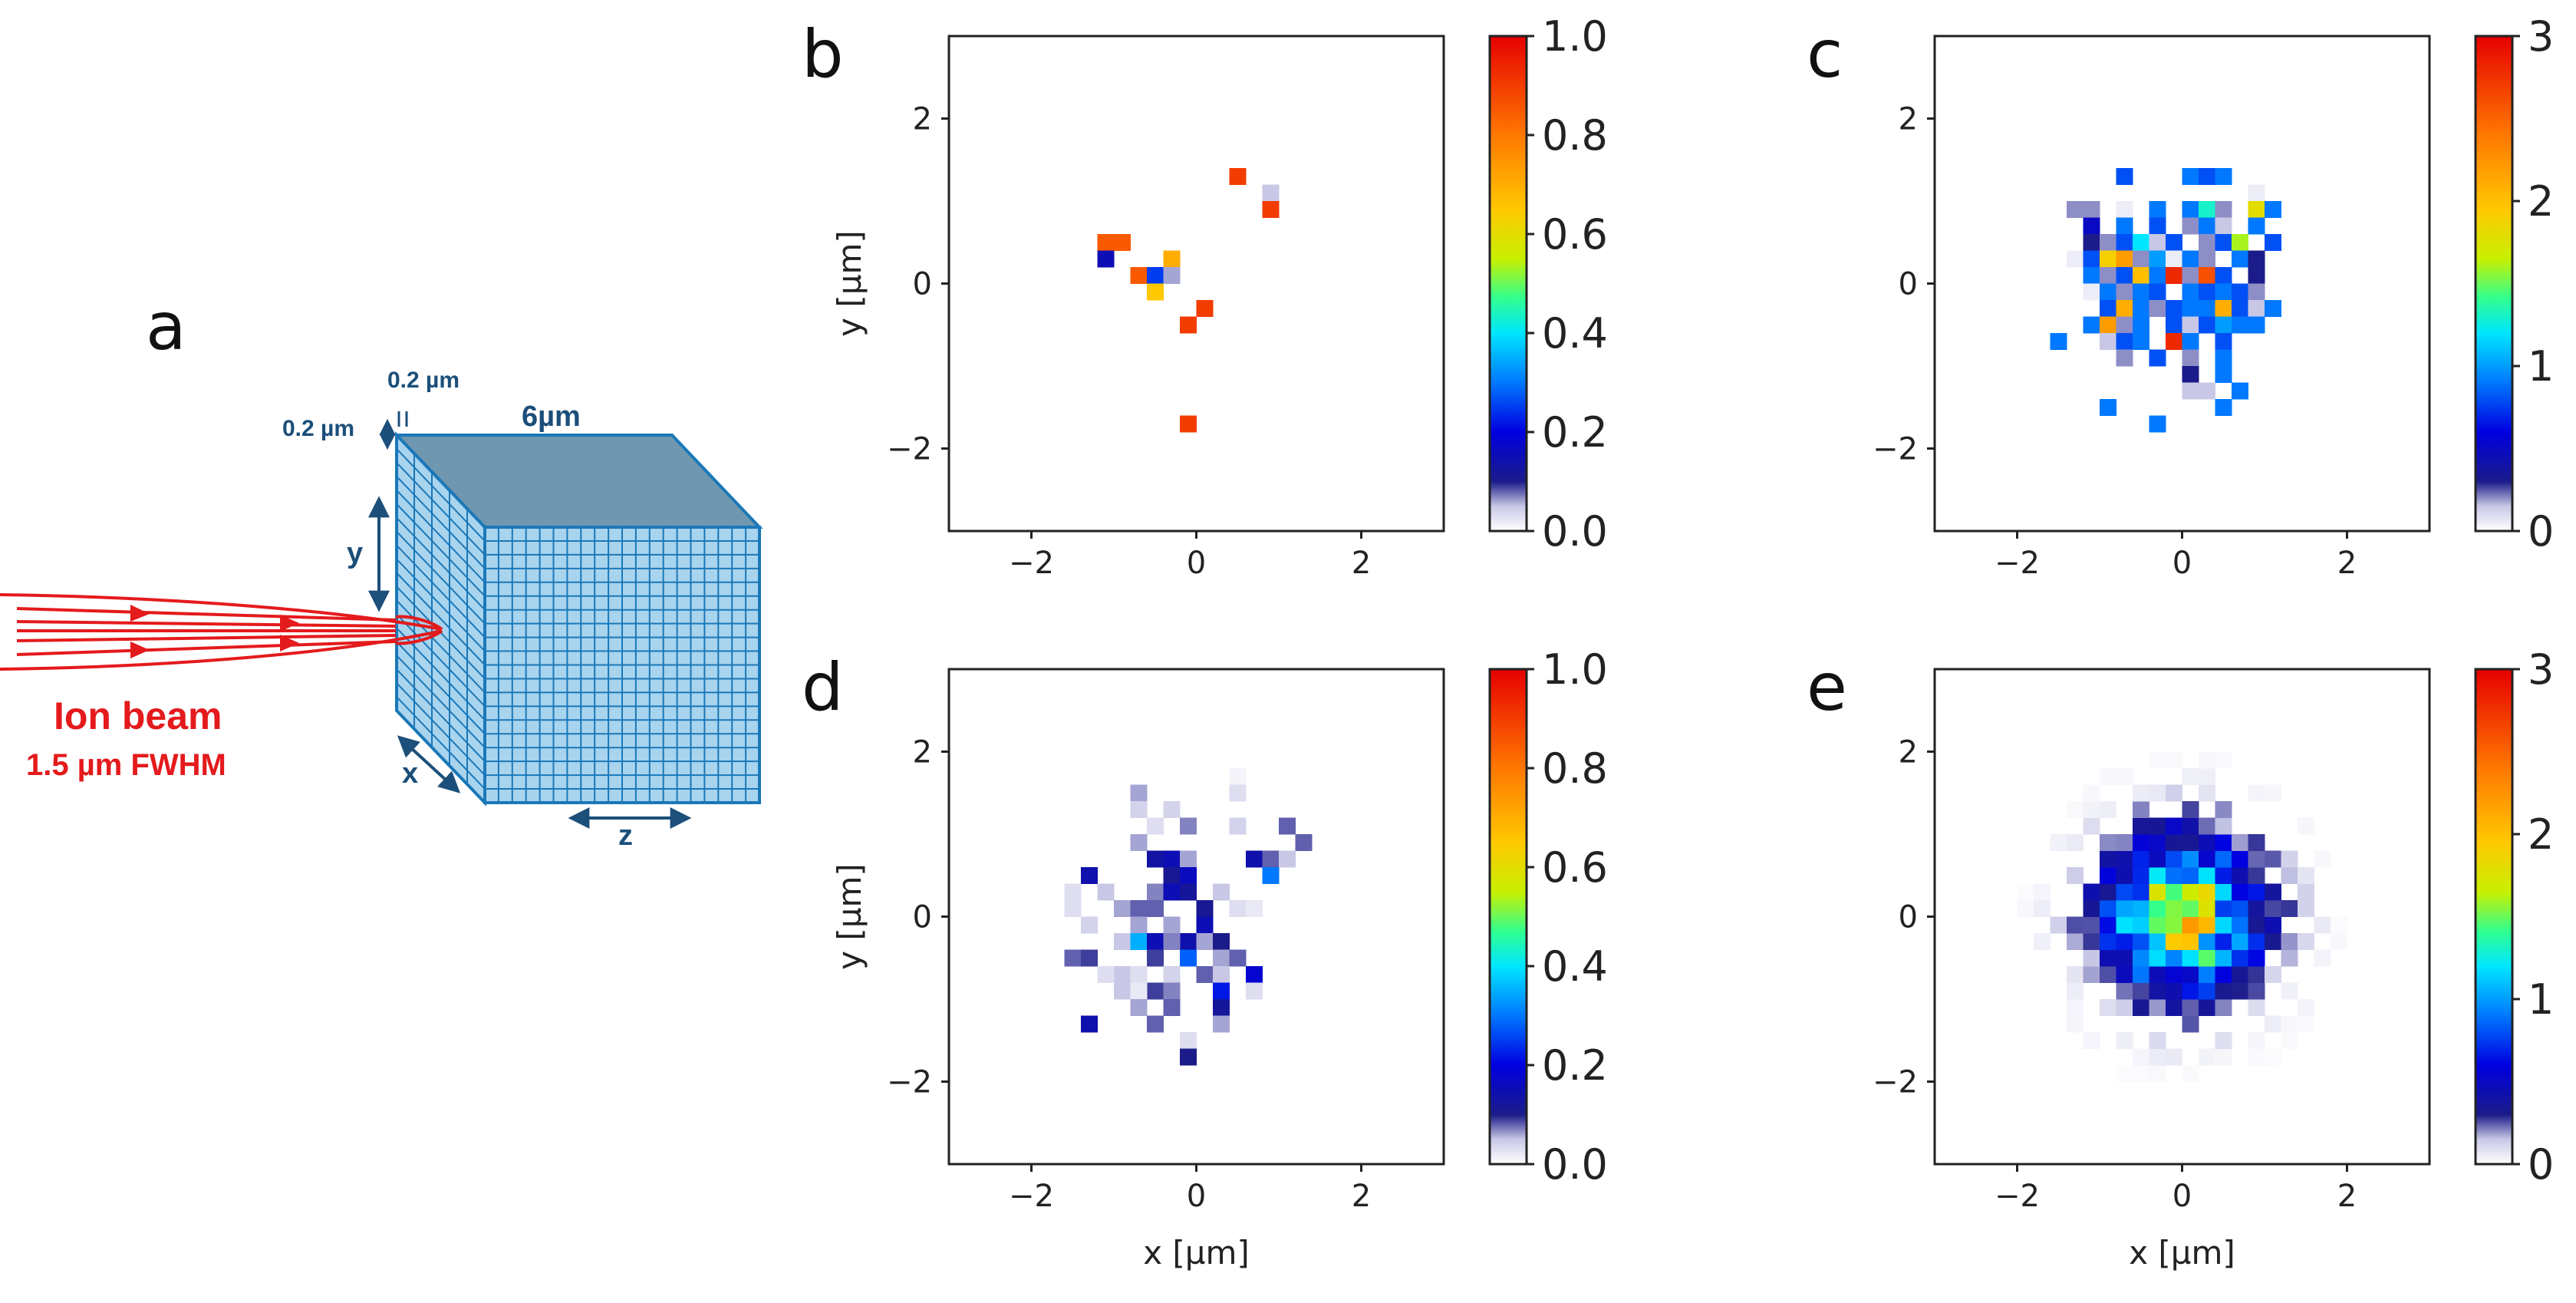 The height and width of the screenshot is (1303, 2576). What do you see at coordinates (1205, 296) in the screenshot?
I see `heatmap-panel-b: b −2 −2 0 0 2 2 y [µm] 0.0 0.2 0.4 0.6 0.8 1.0` at bounding box center [1205, 296].